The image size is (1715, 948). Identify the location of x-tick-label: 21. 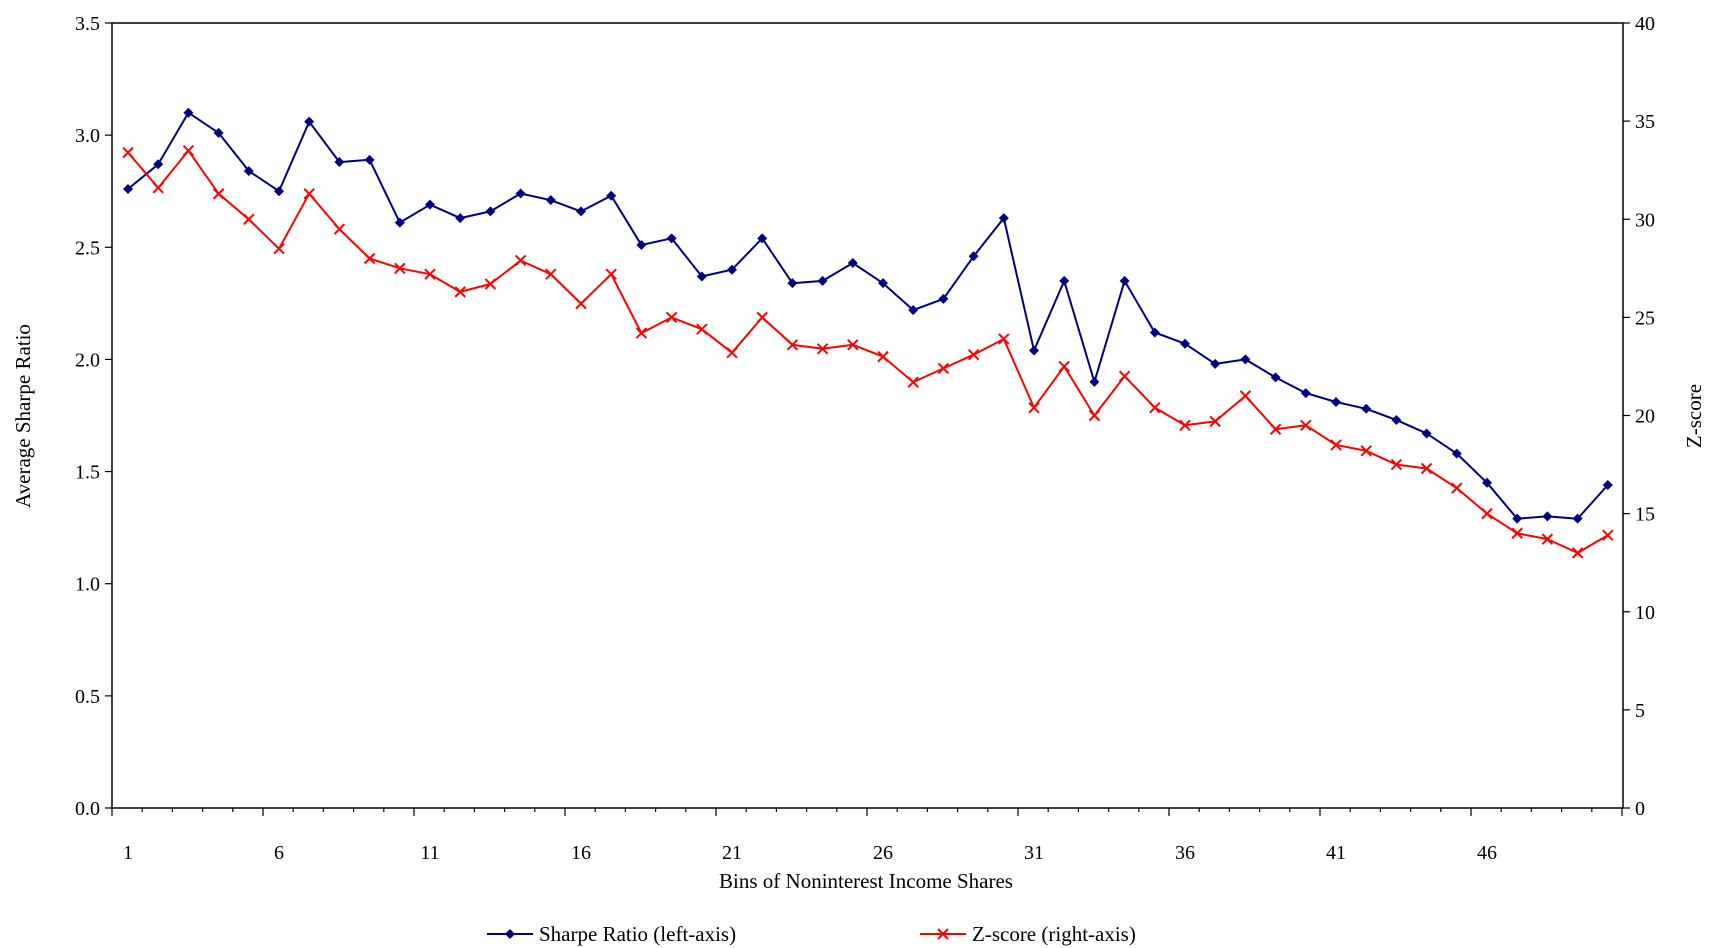
(732, 853).